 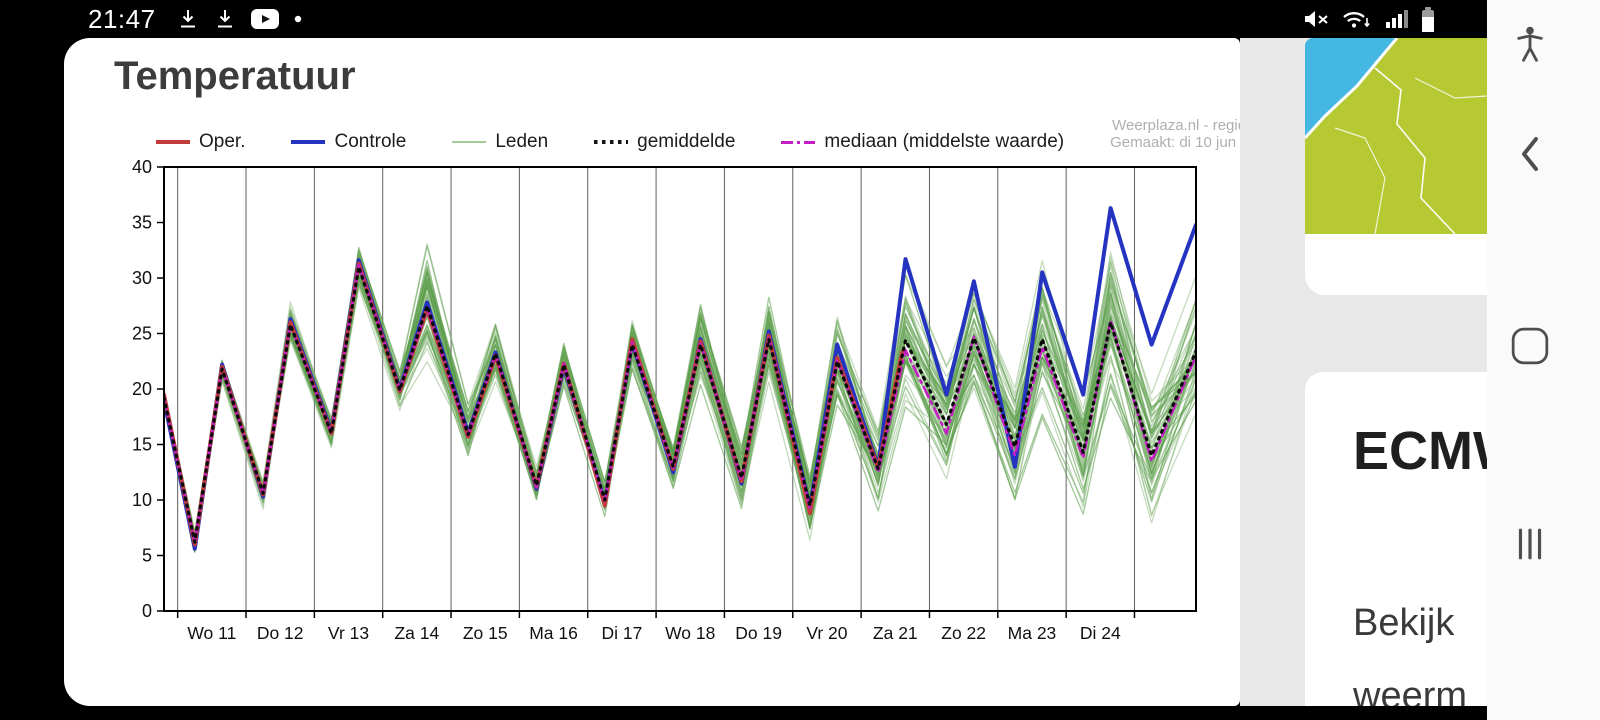 What do you see at coordinates (211, 633) in the screenshot?
I see `svg-text: Wo 11` at bounding box center [211, 633].